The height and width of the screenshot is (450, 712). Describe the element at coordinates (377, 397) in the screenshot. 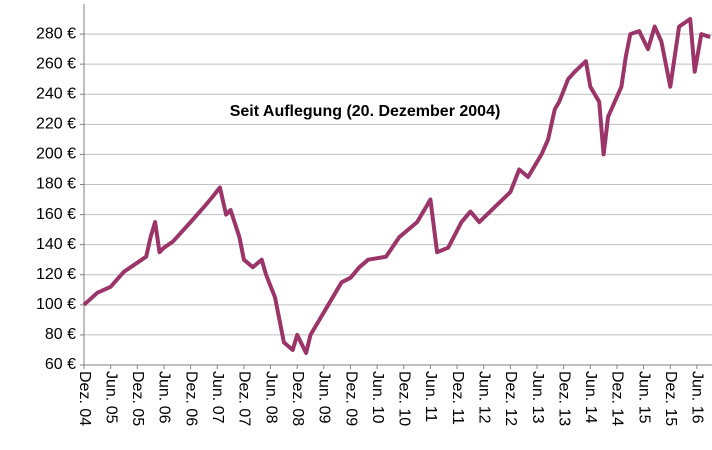

I see `x-tick-label: Jun. 10` at that location.